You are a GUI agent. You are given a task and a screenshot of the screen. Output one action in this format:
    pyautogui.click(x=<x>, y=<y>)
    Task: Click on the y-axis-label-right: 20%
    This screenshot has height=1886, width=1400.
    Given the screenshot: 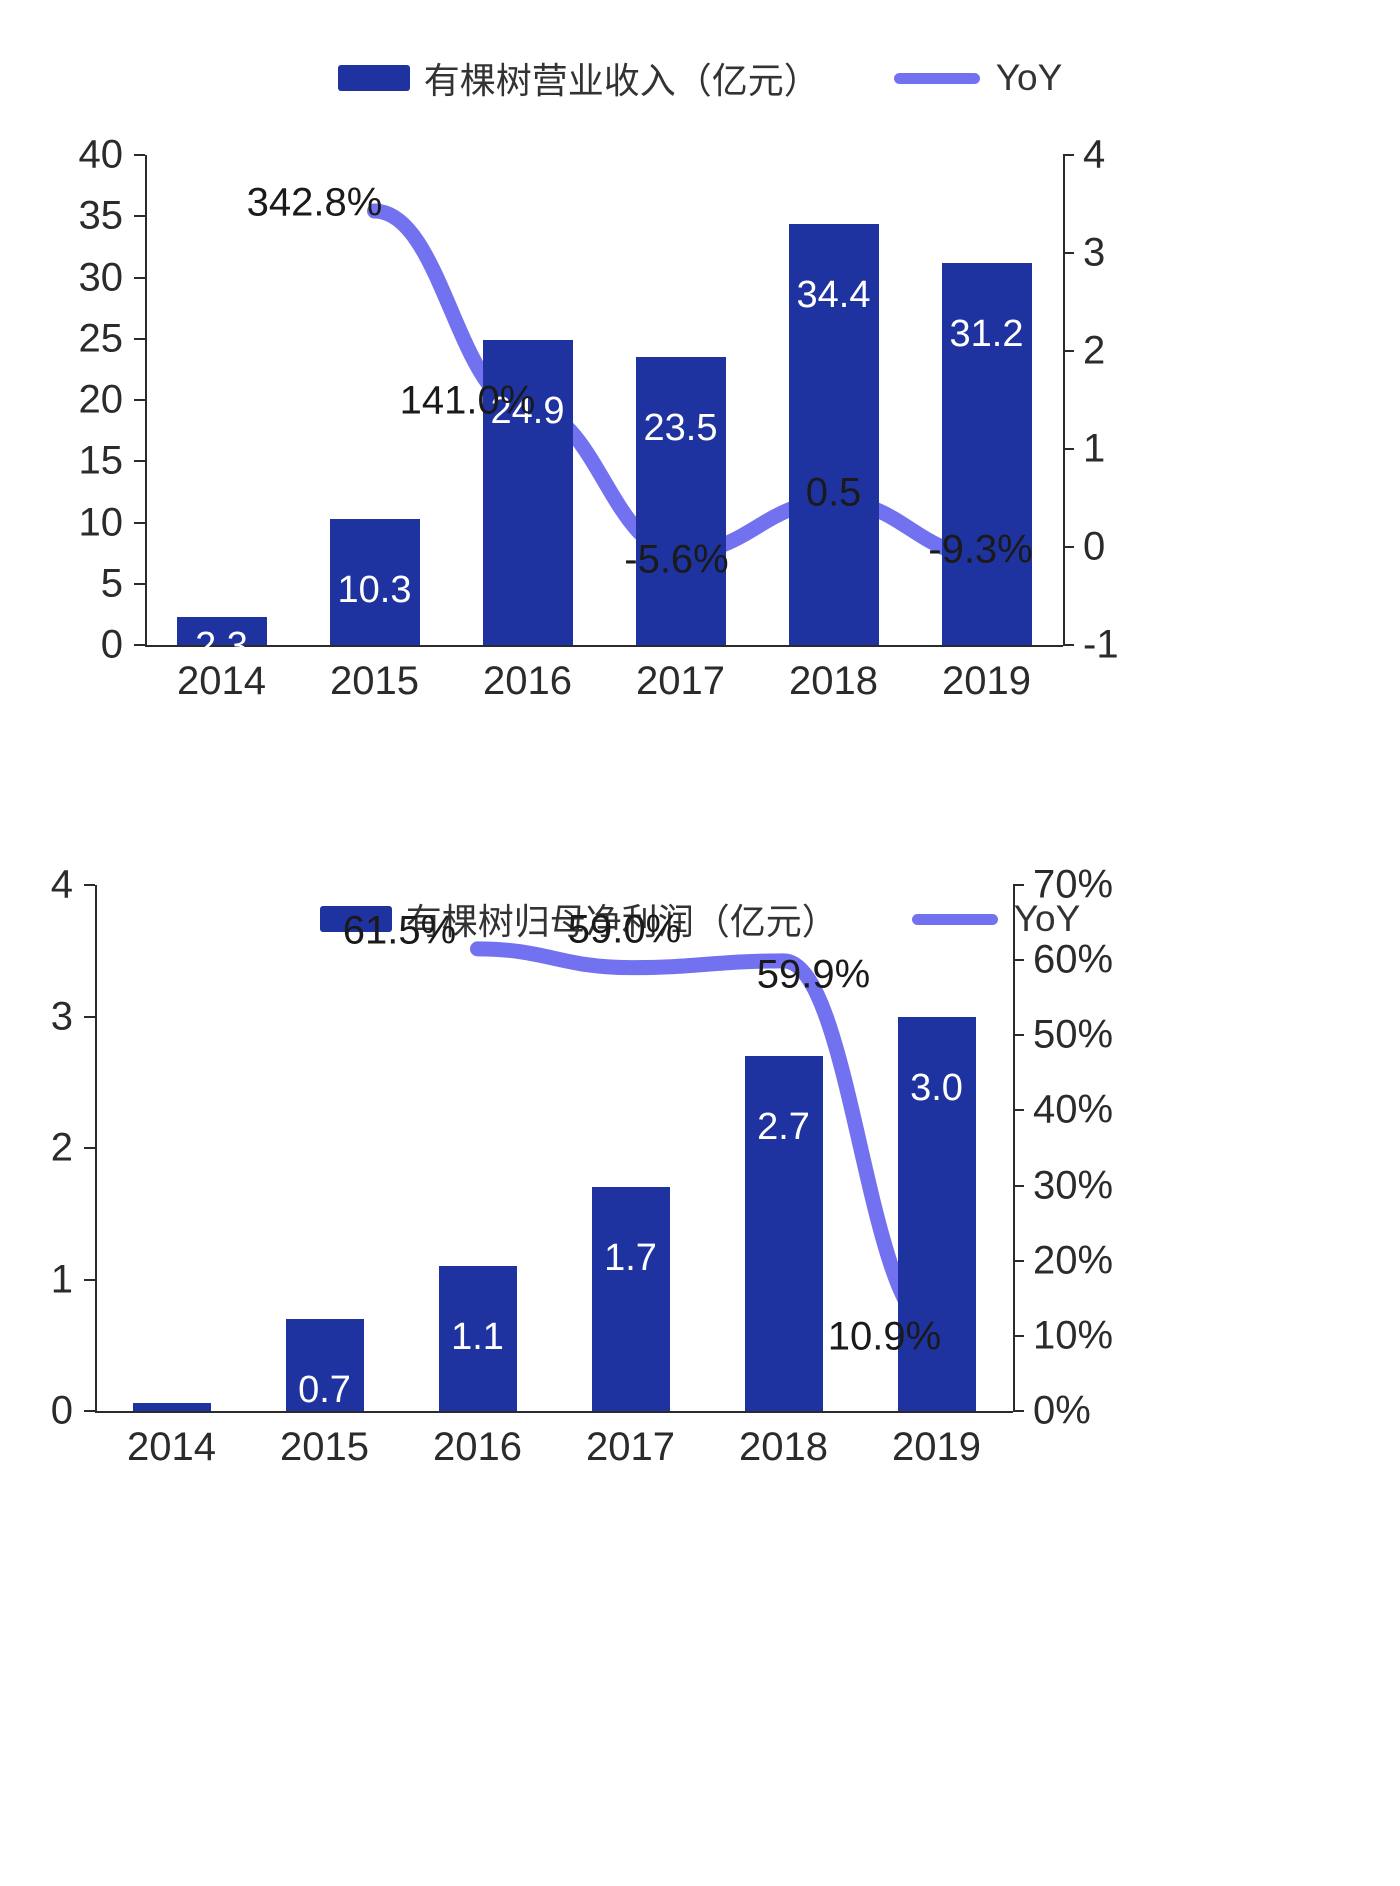 What is the action you would take?
    pyautogui.click(x=1073, y=1260)
    